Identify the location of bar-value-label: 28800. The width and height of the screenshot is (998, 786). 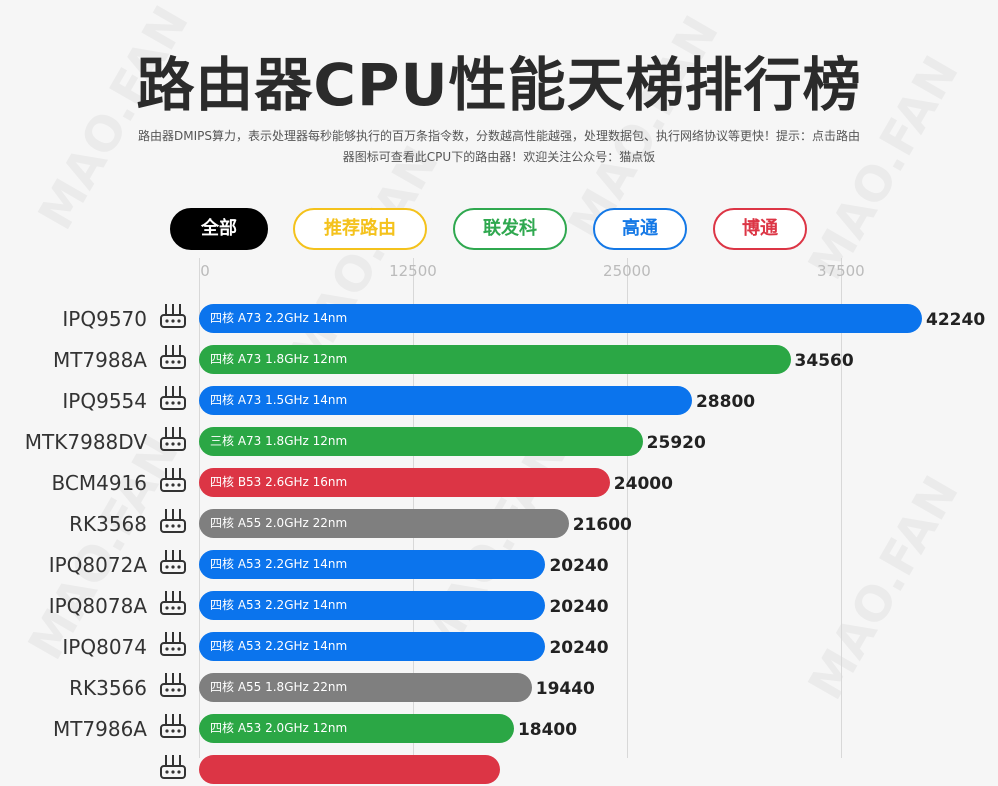
(725, 402).